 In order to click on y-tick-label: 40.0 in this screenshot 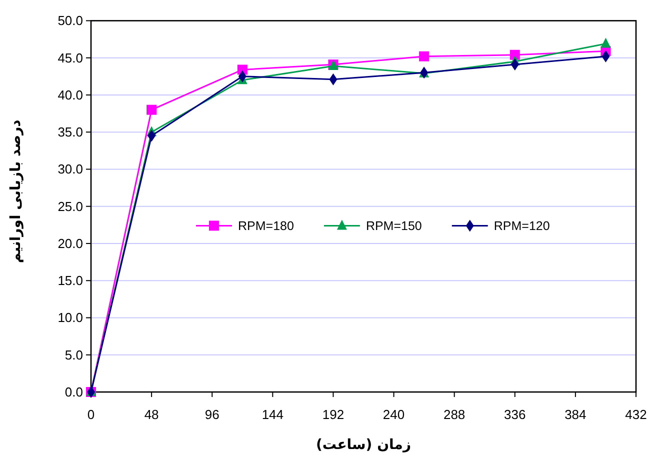, I will do `click(70, 94)`.